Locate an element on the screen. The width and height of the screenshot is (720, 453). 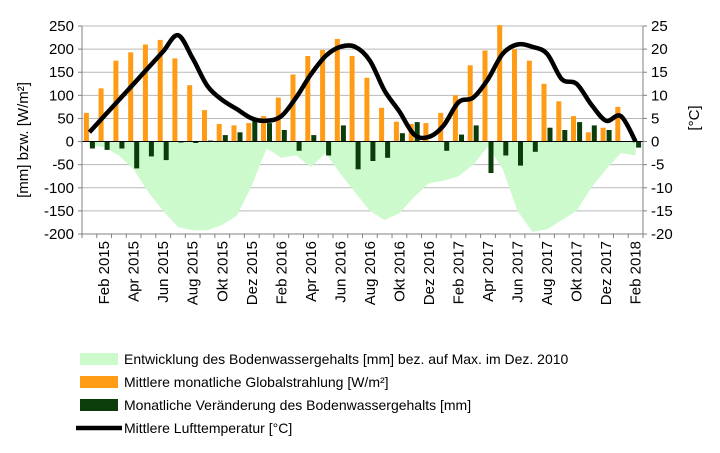
x-tick-label: Jun 2017 is located at coordinates (518, 272).